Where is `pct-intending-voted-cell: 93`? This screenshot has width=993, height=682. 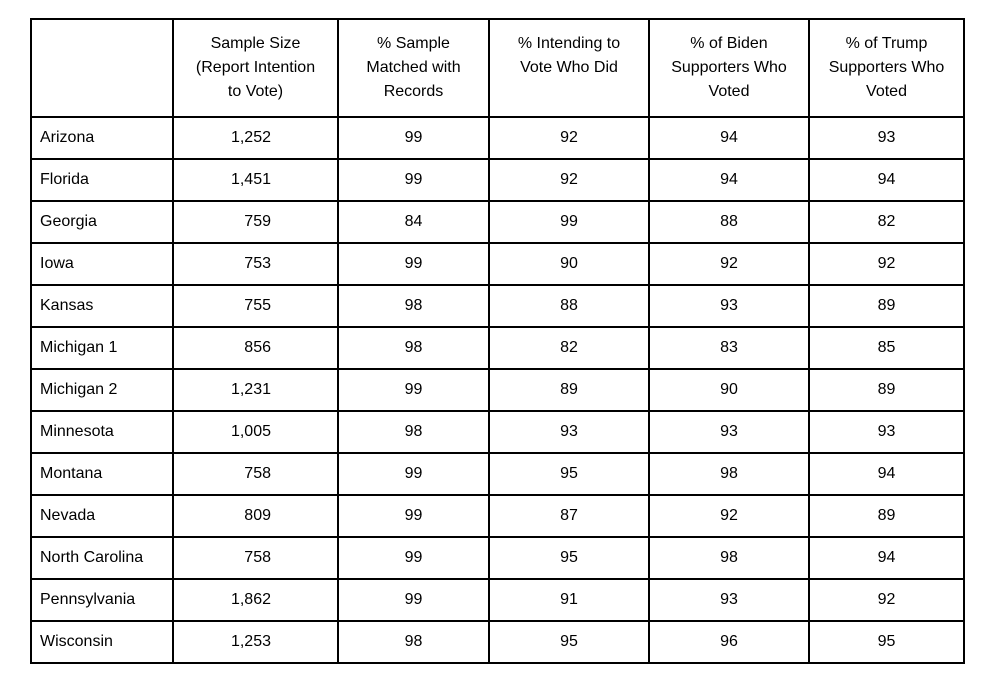
pct-intending-voted-cell: 93 is located at coordinates (569, 432).